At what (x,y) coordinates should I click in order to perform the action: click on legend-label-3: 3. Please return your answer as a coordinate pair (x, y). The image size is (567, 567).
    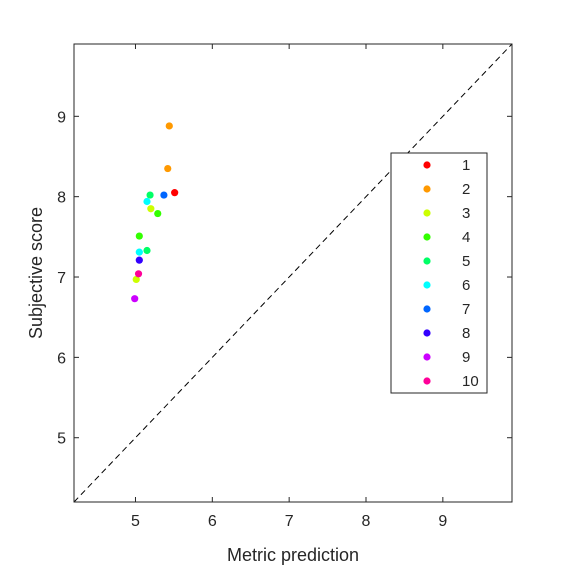
    Looking at the image, I should click on (466, 213).